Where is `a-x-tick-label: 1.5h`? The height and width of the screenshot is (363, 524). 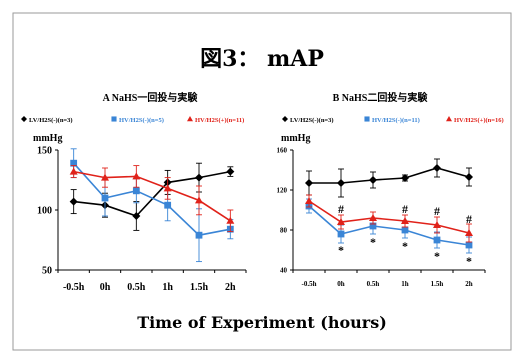 a-x-tick-label: 1.5h is located at coordinates (199, 287).